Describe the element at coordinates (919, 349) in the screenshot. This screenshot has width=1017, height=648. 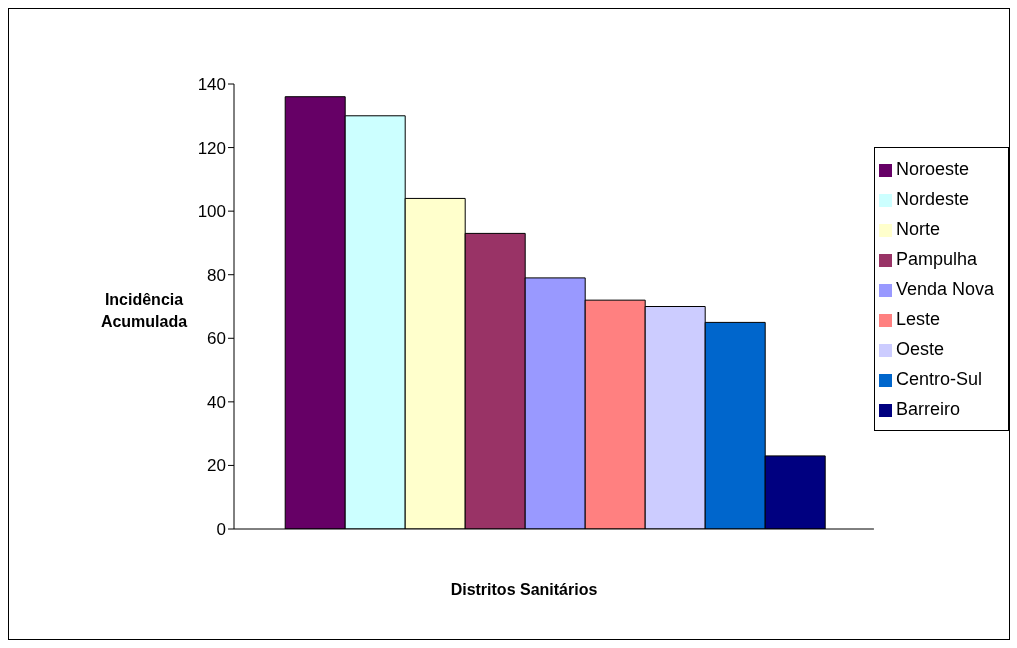
I see `legend-label: Oeste` at that location.